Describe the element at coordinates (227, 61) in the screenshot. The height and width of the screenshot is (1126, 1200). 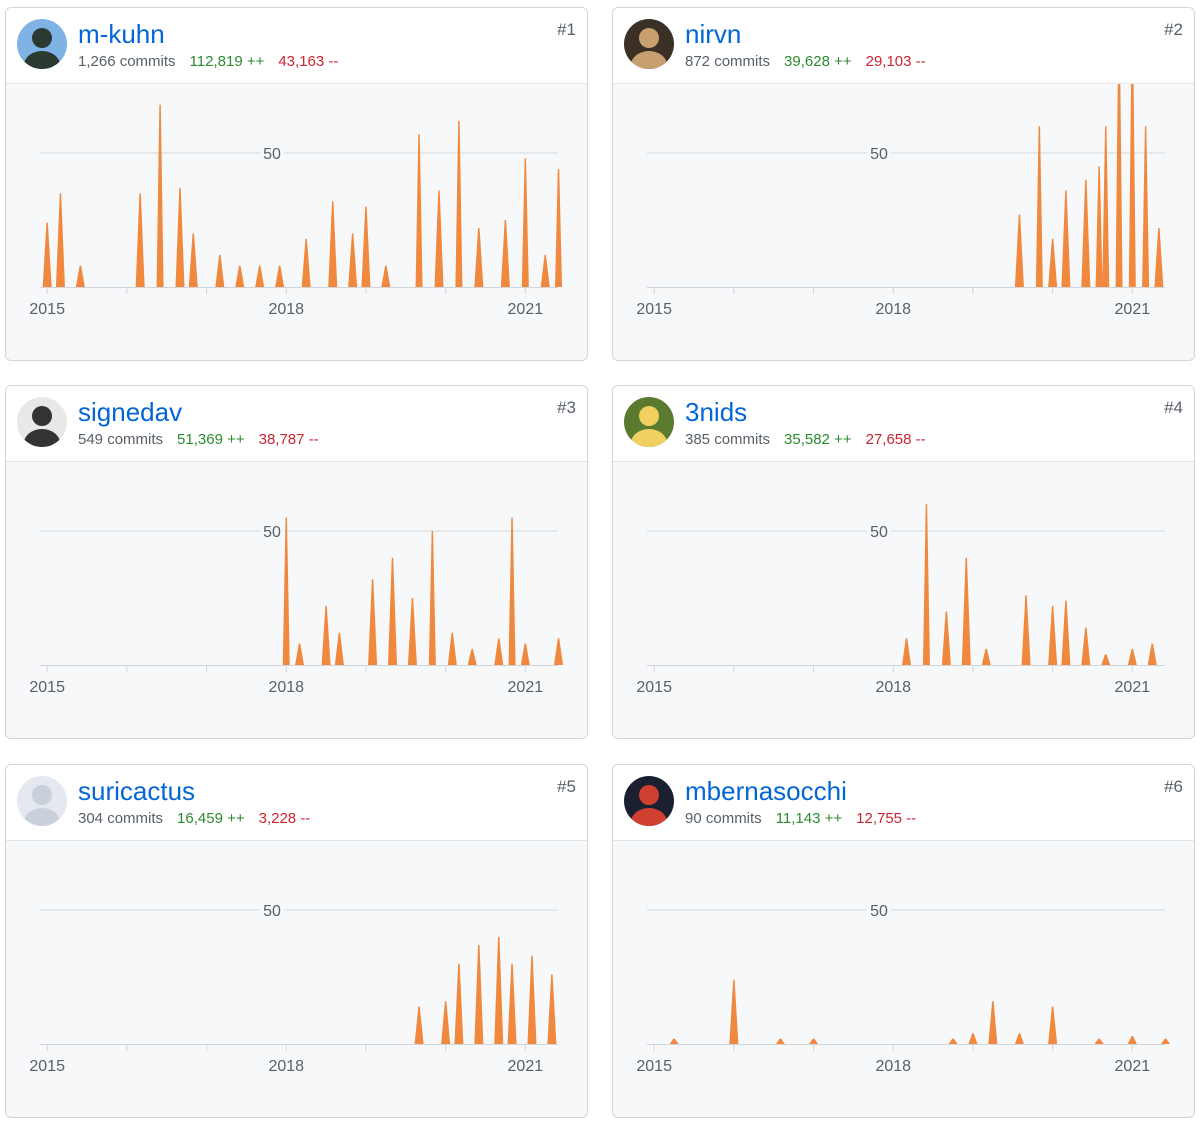
I see `additions-count: 112,819 ++` at that location.